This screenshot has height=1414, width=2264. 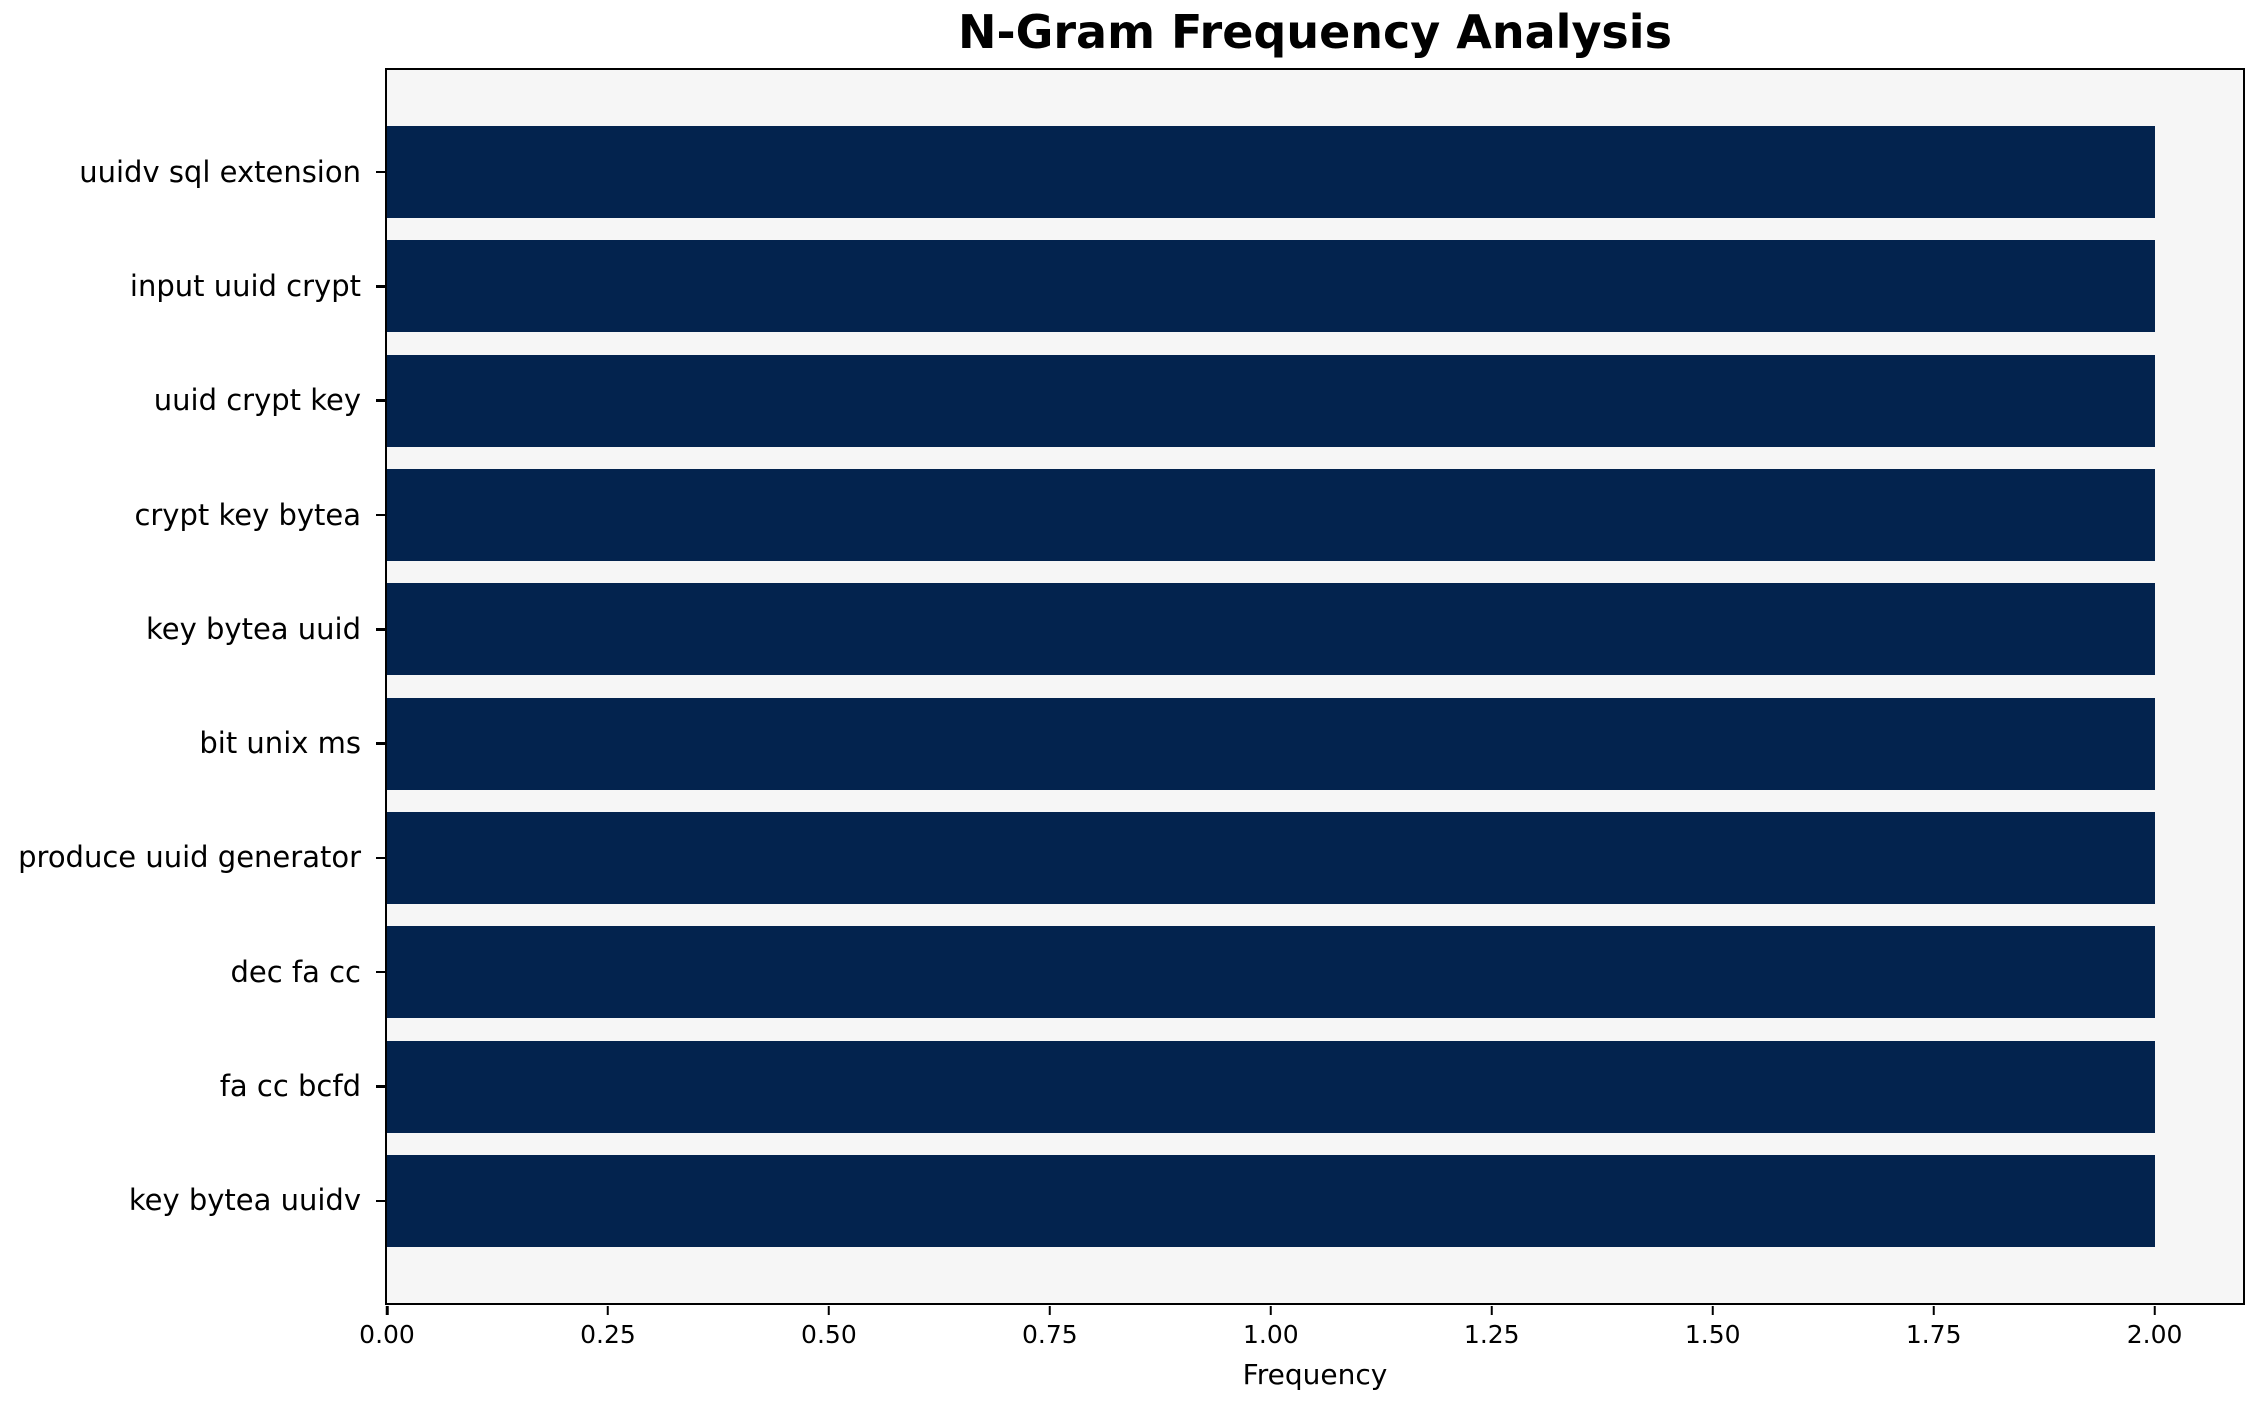 I want to click on x-tick-label: 1.75, so click(x=1933, y=1334).